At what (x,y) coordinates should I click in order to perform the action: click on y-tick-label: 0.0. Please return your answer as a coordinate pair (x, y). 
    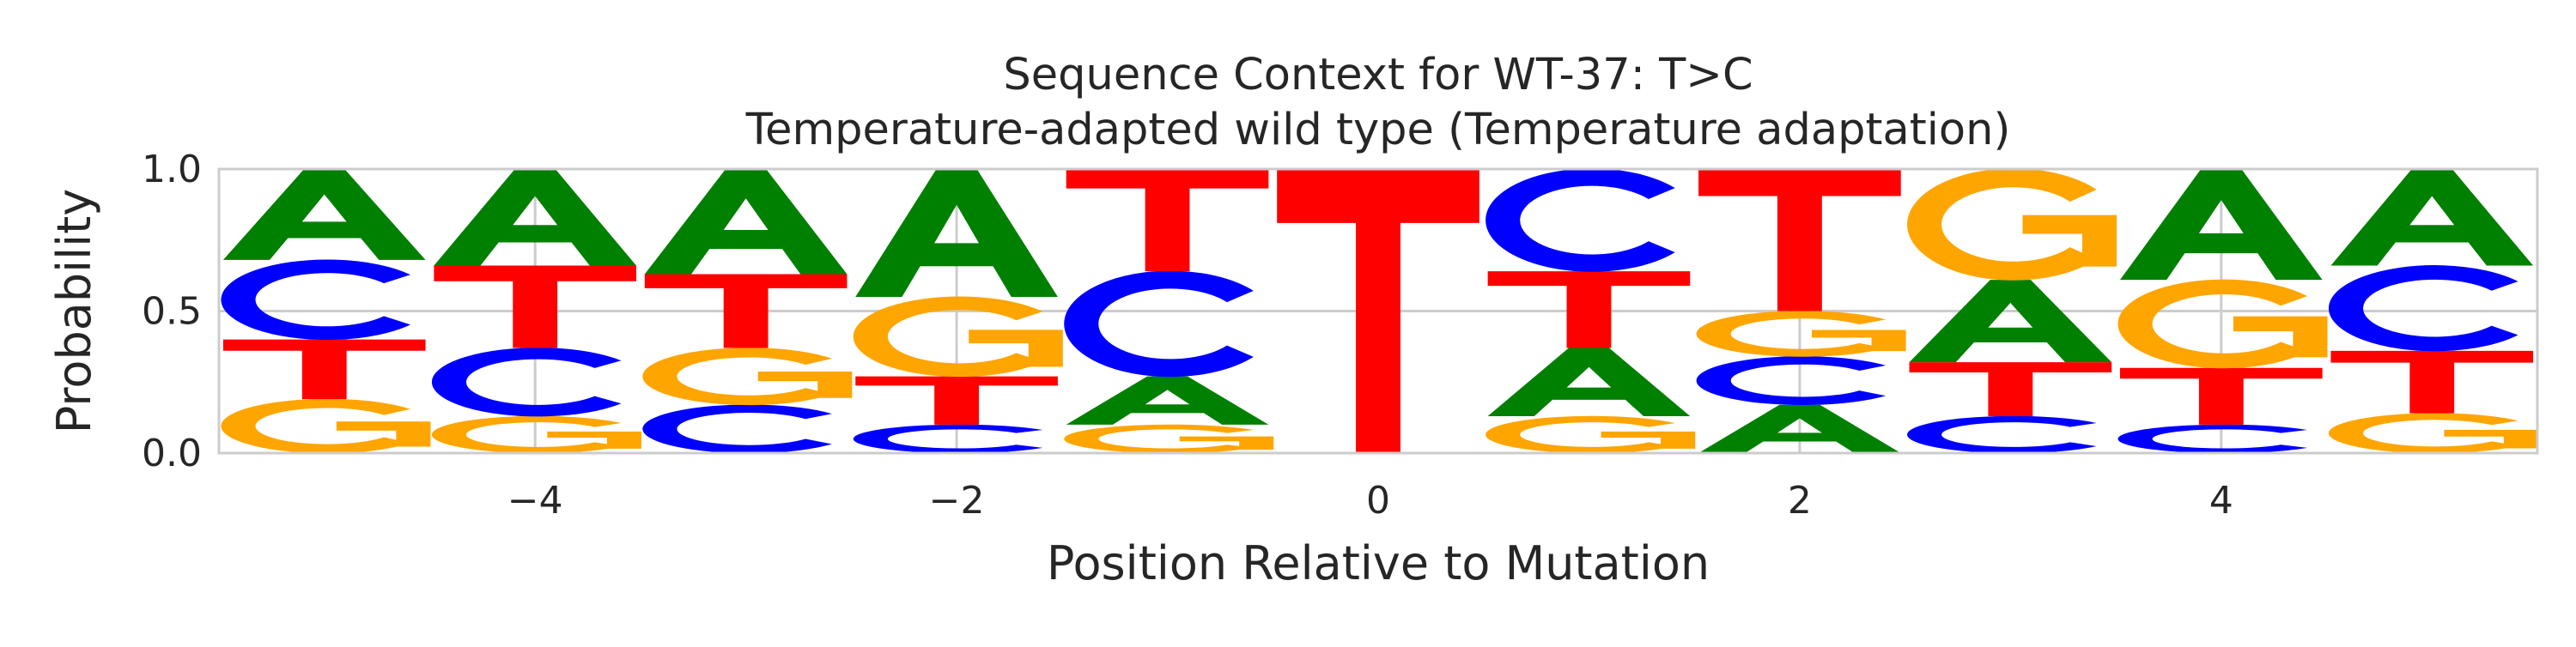
    Looking at the image, I should click on (172, 453).